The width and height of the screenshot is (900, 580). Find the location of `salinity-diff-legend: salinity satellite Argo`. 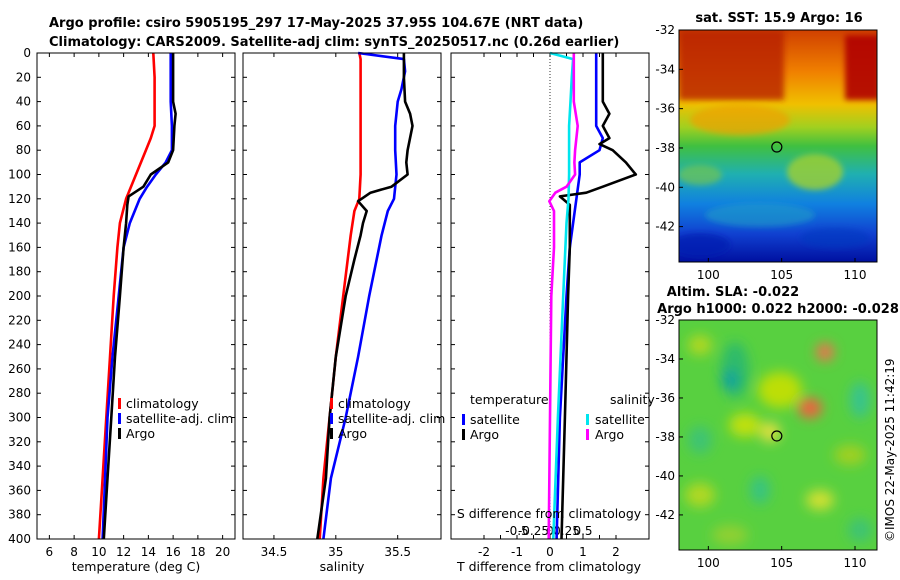

salinity-diff-legend: salinity satellite Argo is located at coordinates (620, 417).